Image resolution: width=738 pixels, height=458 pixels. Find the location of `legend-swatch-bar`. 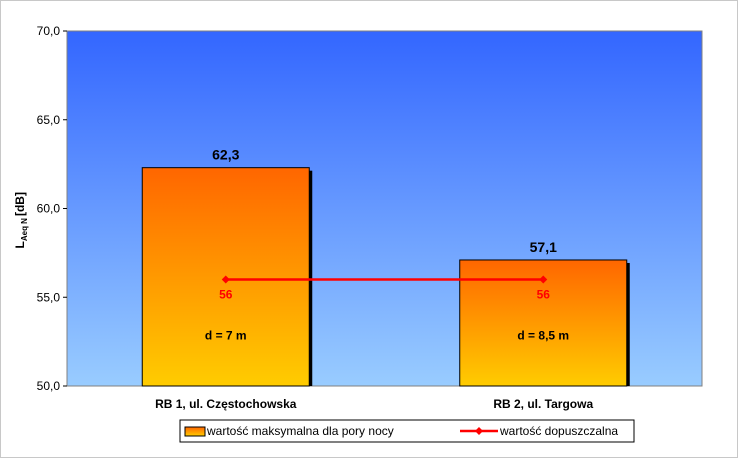

legend-swatch-bar is located at coordinates (195, 431).